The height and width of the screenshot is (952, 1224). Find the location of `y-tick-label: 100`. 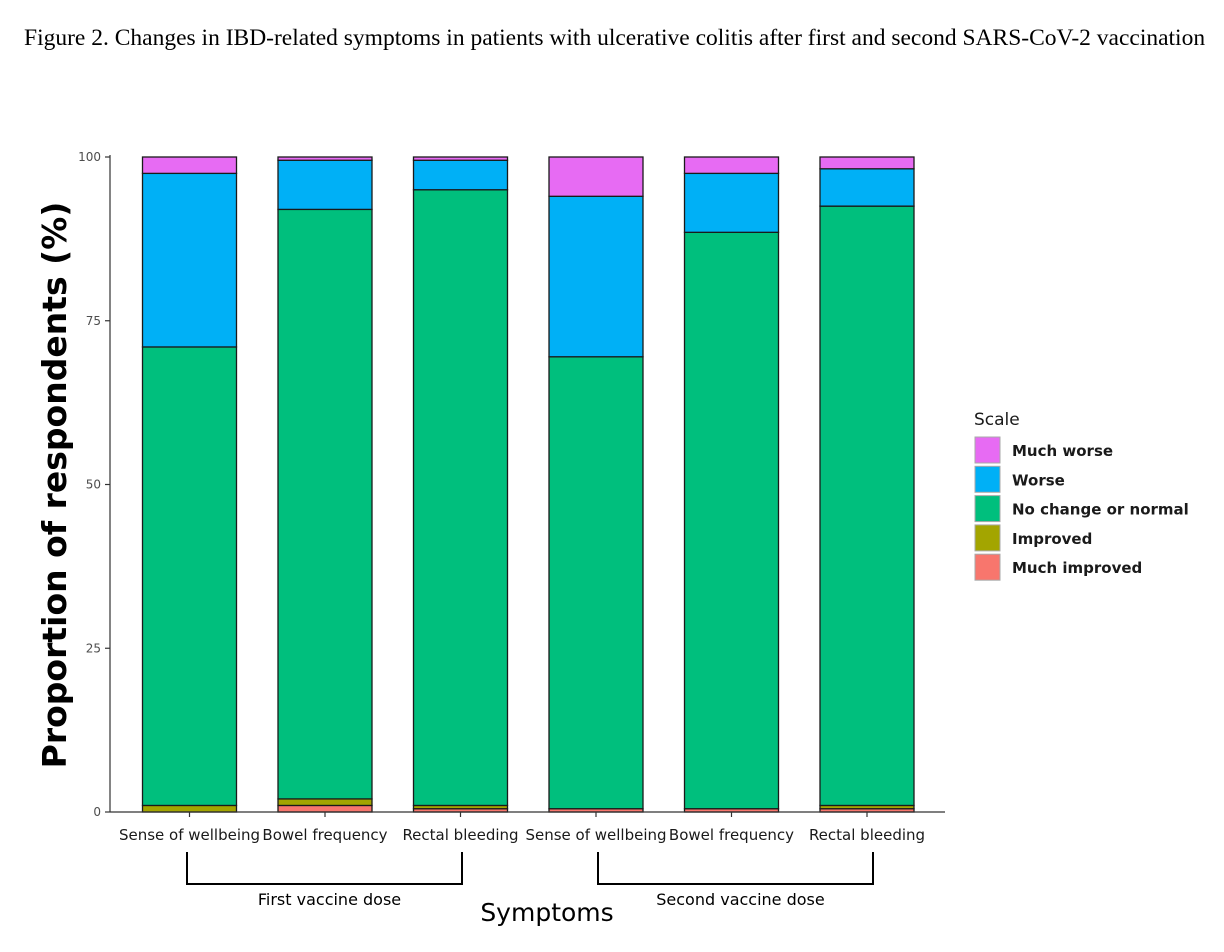

y-tick-label: 100 is located at coordinates (89, 157).